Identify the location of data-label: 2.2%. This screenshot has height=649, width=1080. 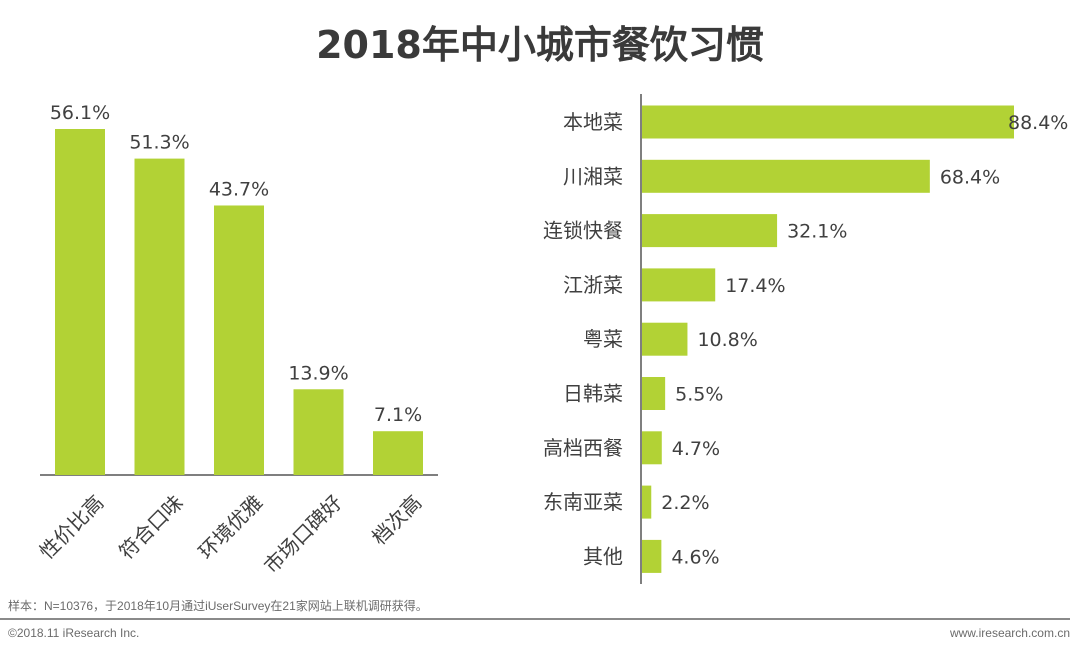
(685, 503).